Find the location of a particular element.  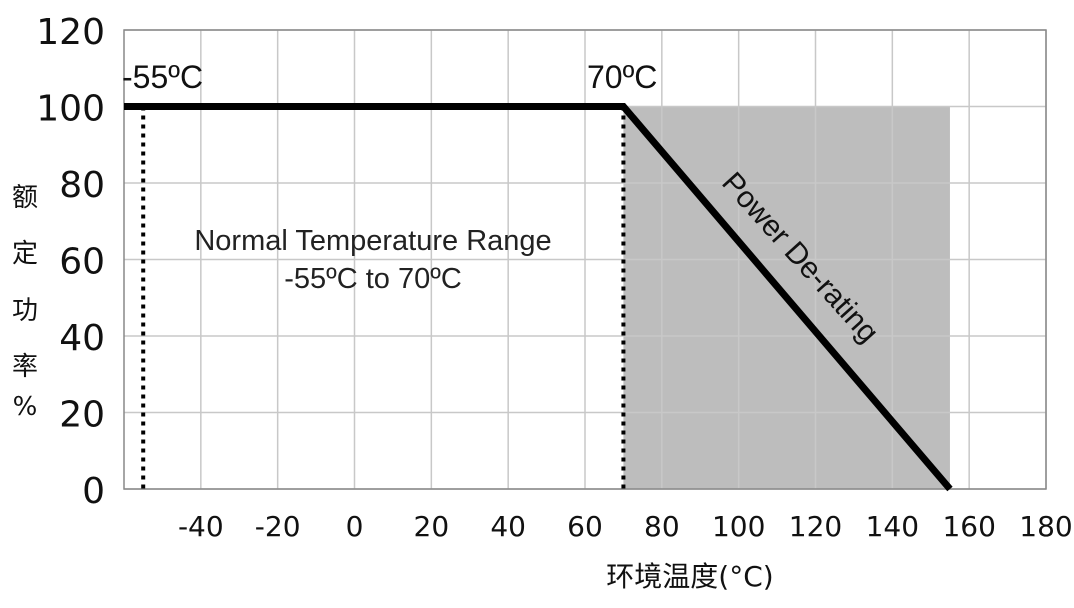

y-axis-title-char: 定 is located at coordinates (25, 254).